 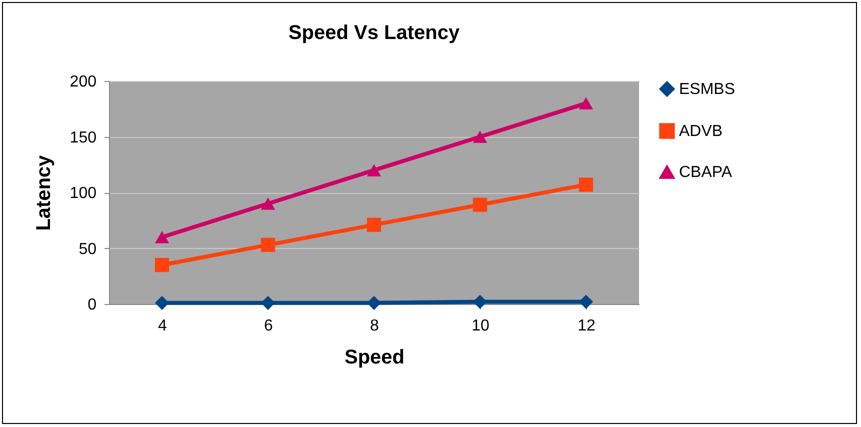 I want to click on legend-label: ESMBS, so click(x=707, y=89).